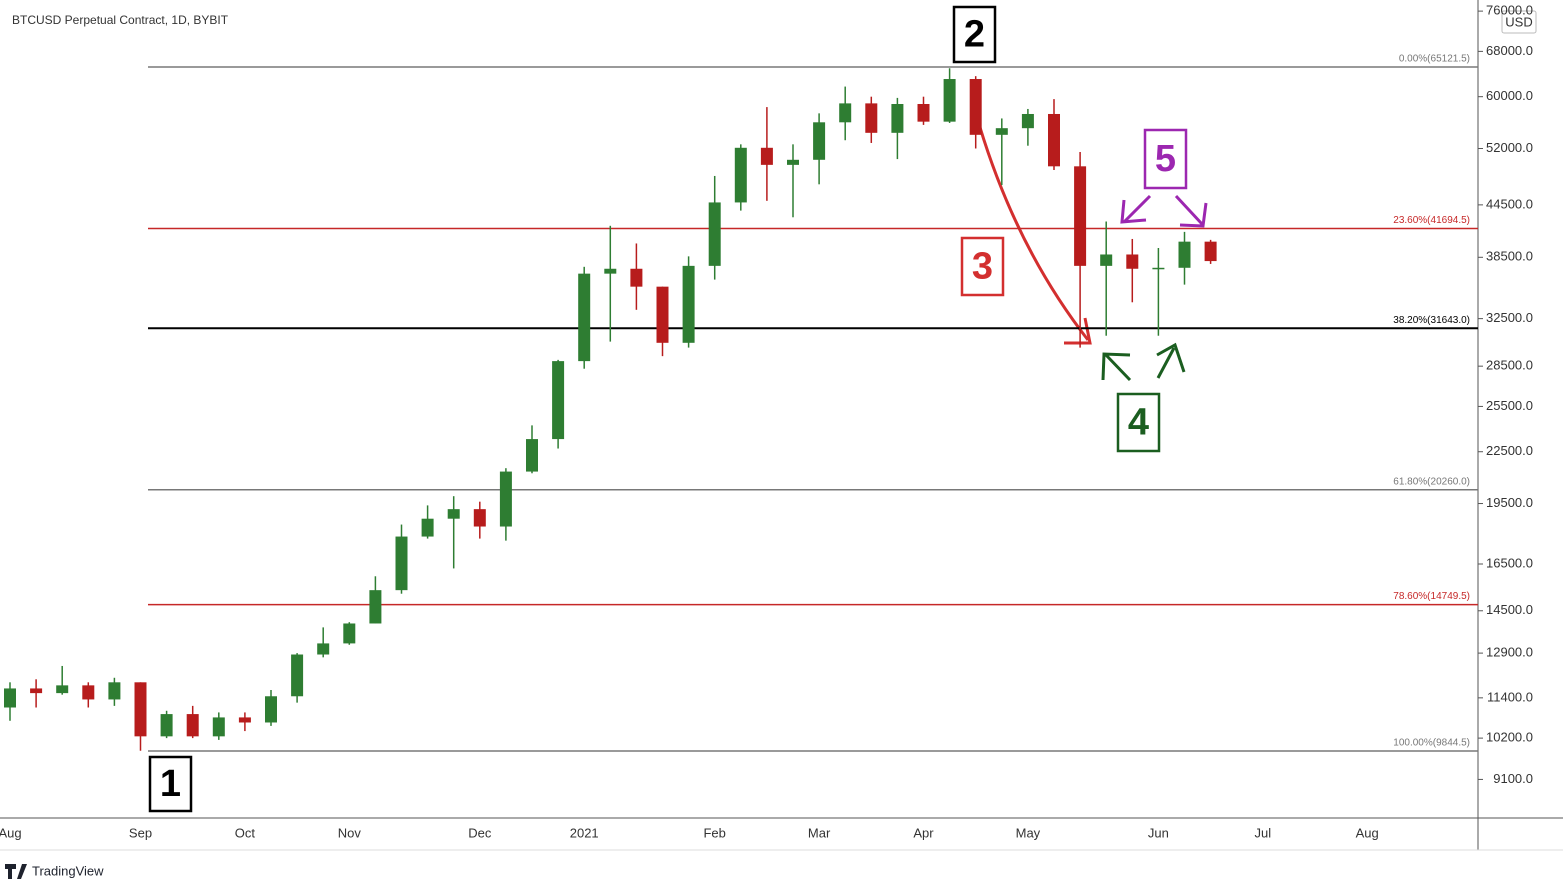  I want to click on annotation-number: 2, so click(974, 35).